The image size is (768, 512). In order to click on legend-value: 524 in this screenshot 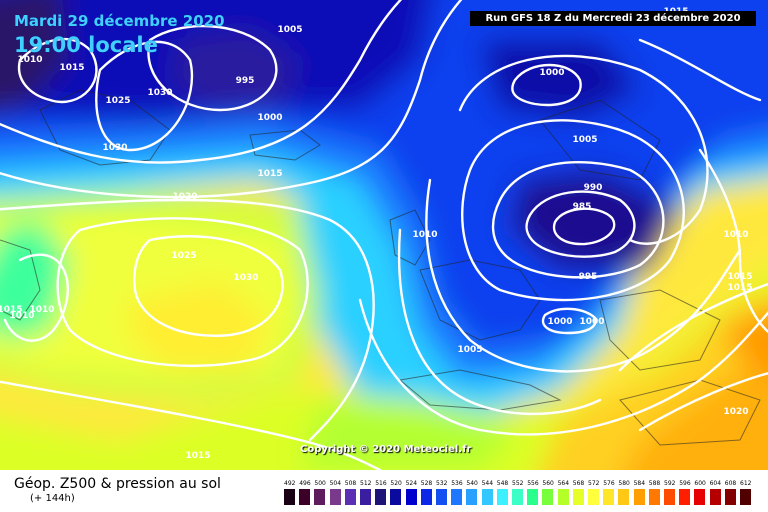, I will do `click(411, 483)`.